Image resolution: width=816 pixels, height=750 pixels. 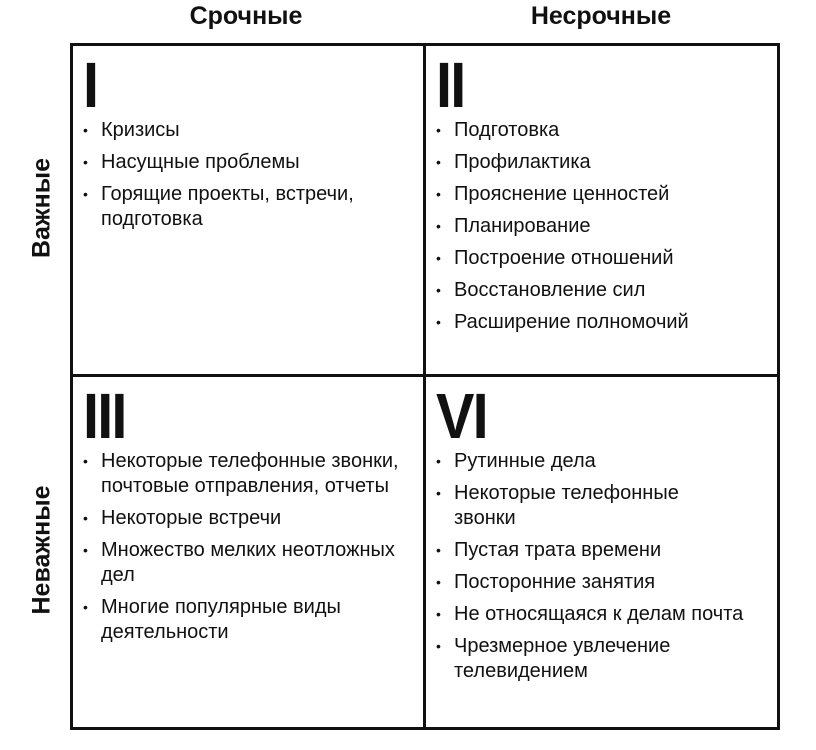 I want to click on list-item: Построение отношений, so click(x=603, y=258).